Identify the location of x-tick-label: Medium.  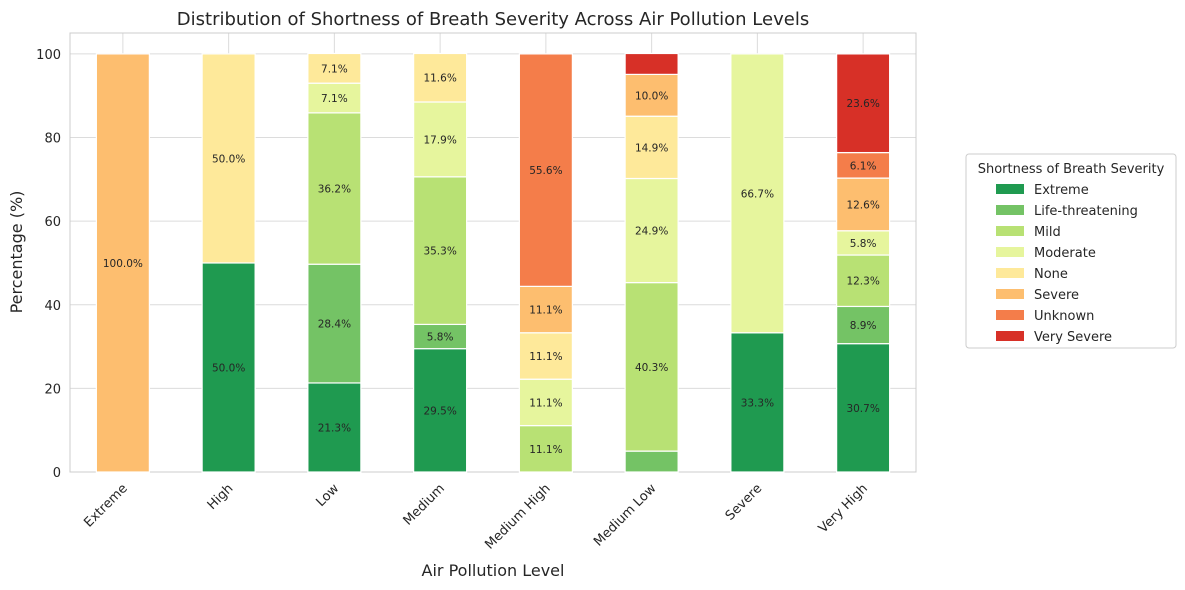
(424, 504).